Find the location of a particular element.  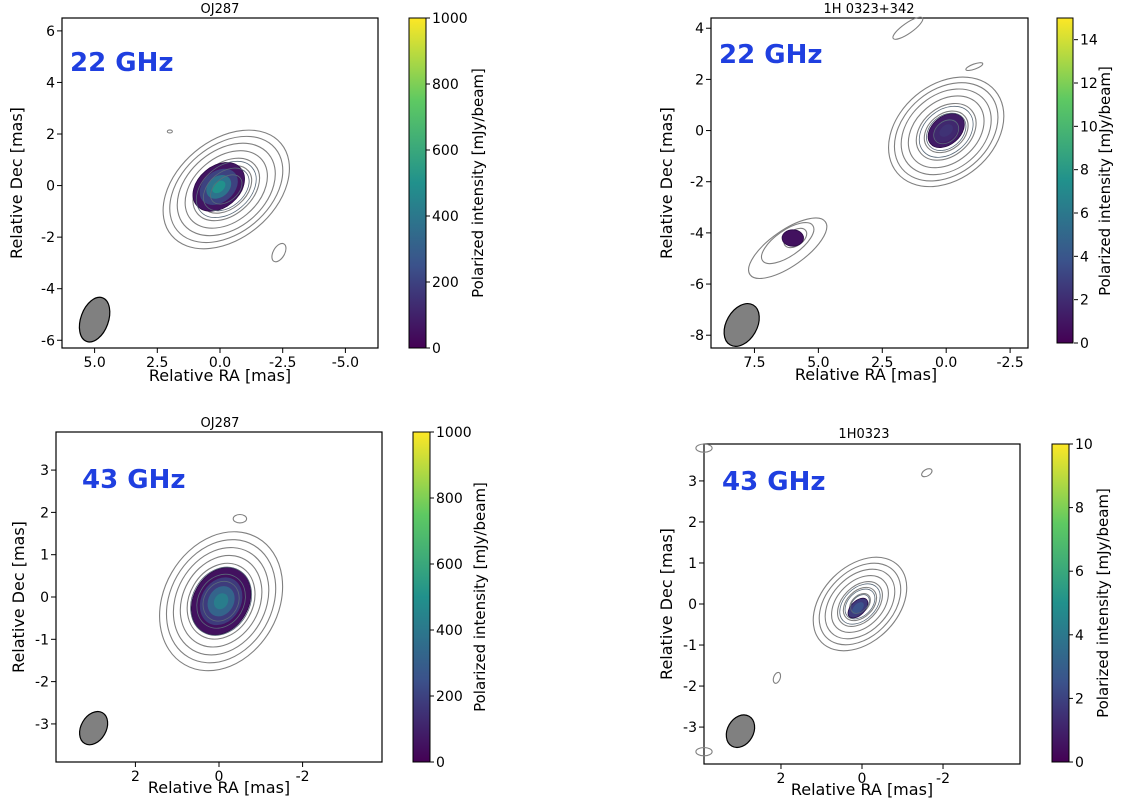

x-tick-label: 0.0 is located at coordinates (220, 363).